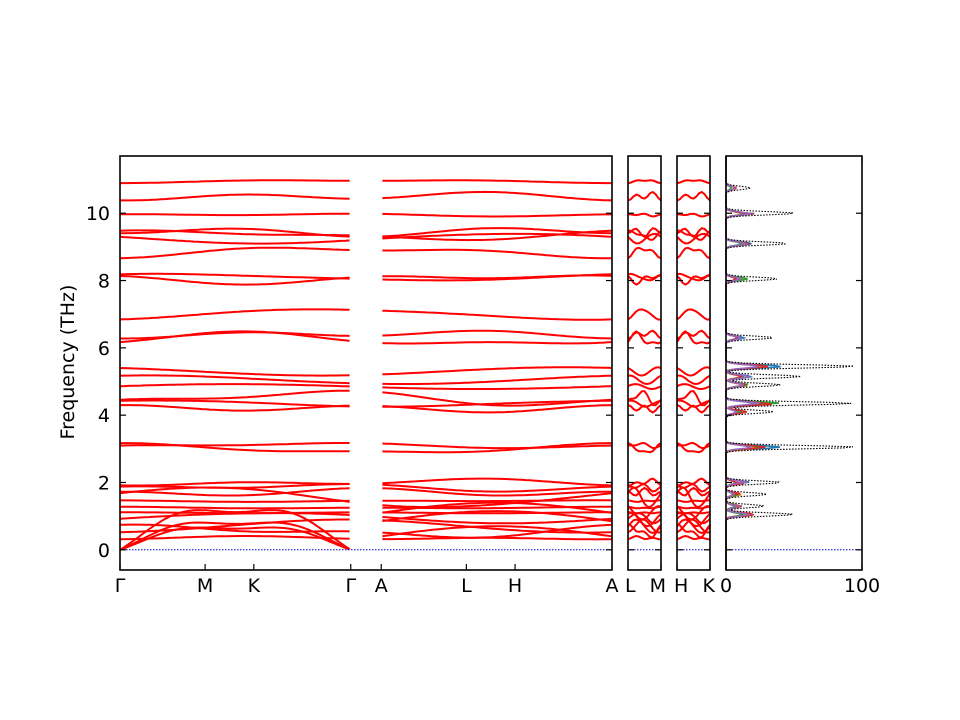  I want to click on y-tick-label: 0, so click(104, 551).